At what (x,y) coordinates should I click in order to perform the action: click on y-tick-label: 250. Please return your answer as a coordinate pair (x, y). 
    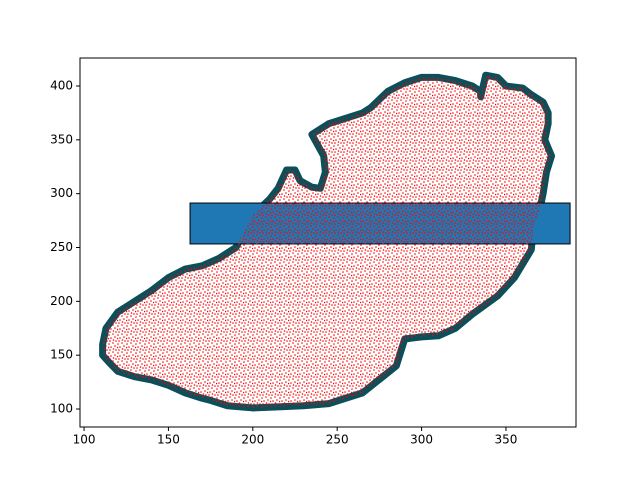
    Looking at the image, I should click on (61, 247).